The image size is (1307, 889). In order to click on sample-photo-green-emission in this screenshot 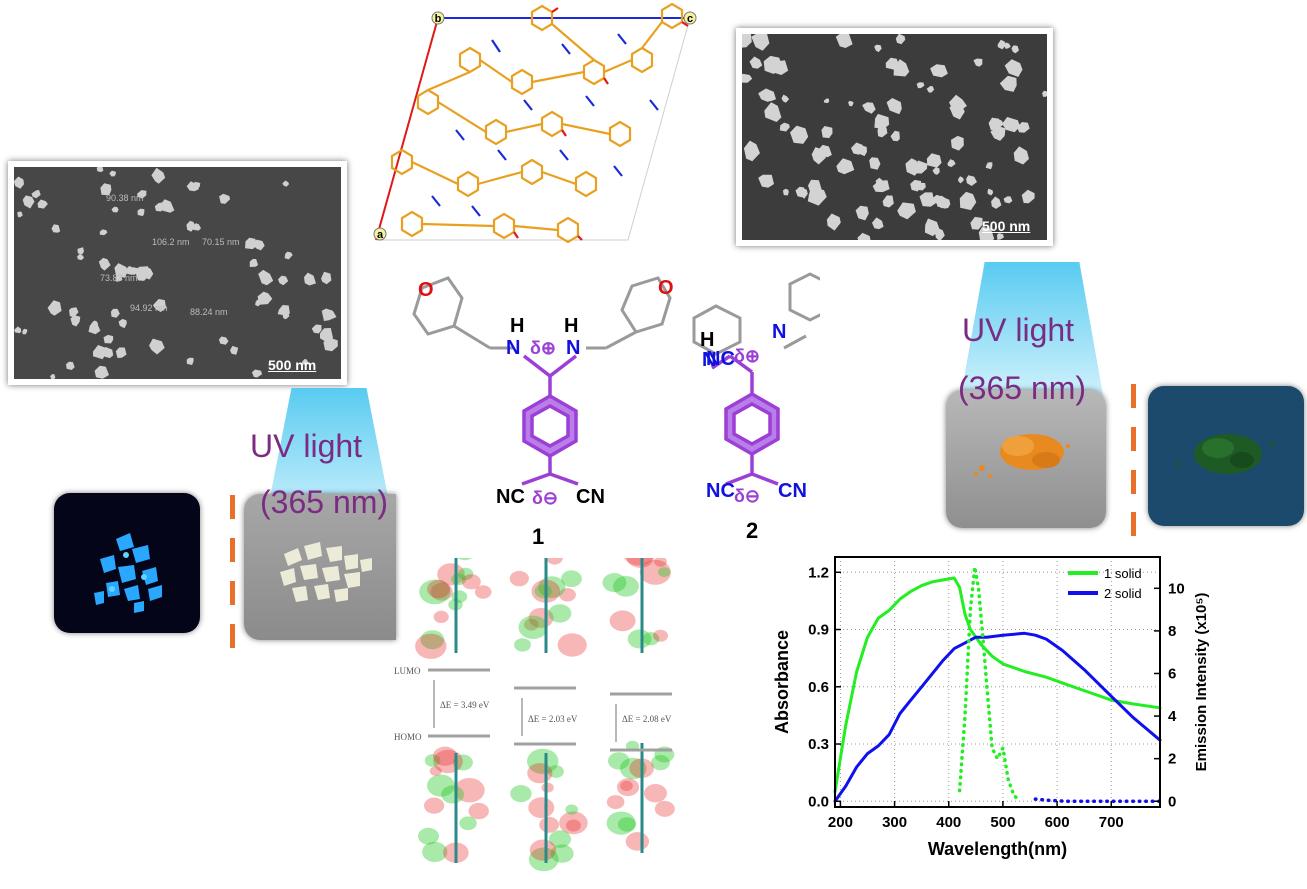, I will do `click(1226, 456)`.